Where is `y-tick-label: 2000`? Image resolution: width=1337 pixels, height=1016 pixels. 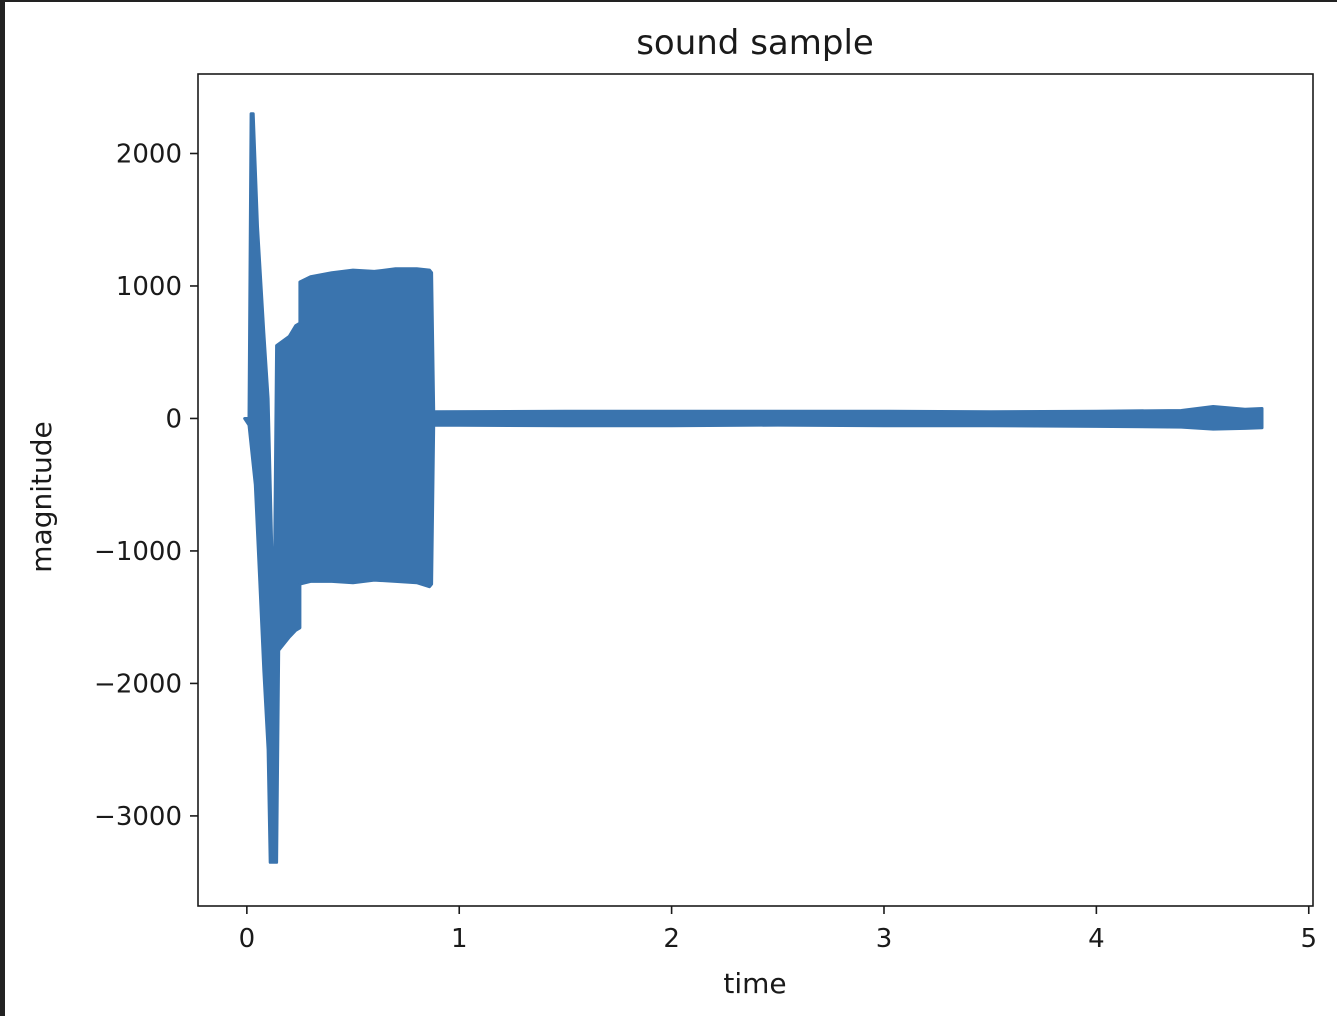 y-tick-label: 2000 is located at coordinates (149, 154).